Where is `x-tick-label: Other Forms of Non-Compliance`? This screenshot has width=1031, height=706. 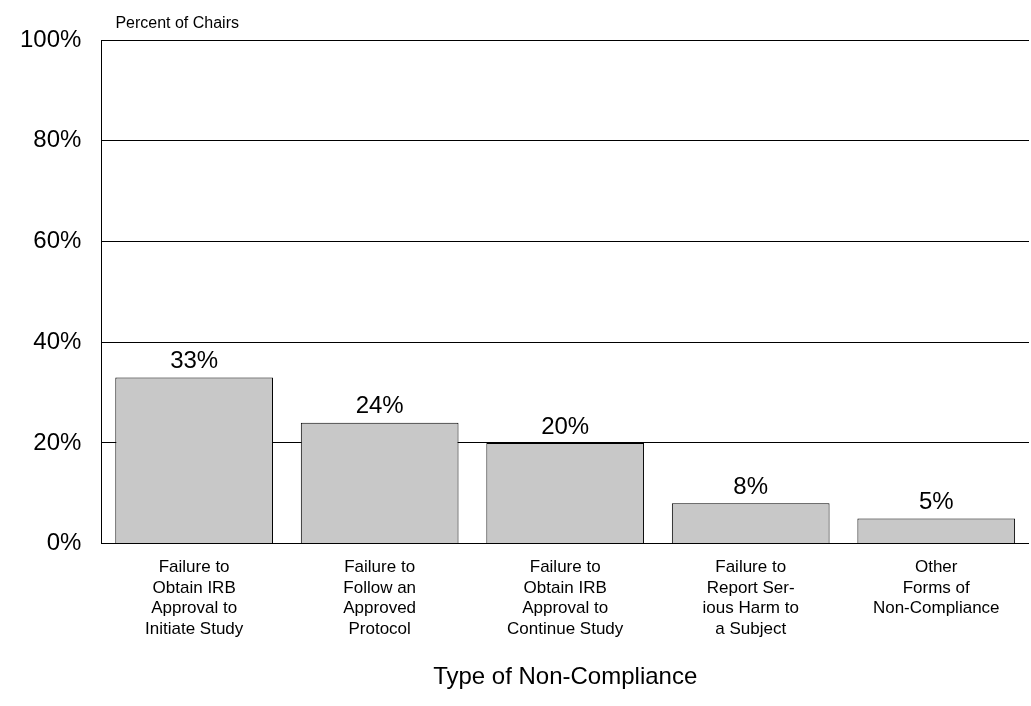 x-tick-label: Other Forms of Non-Compliance is located at coordinates (936, 587).